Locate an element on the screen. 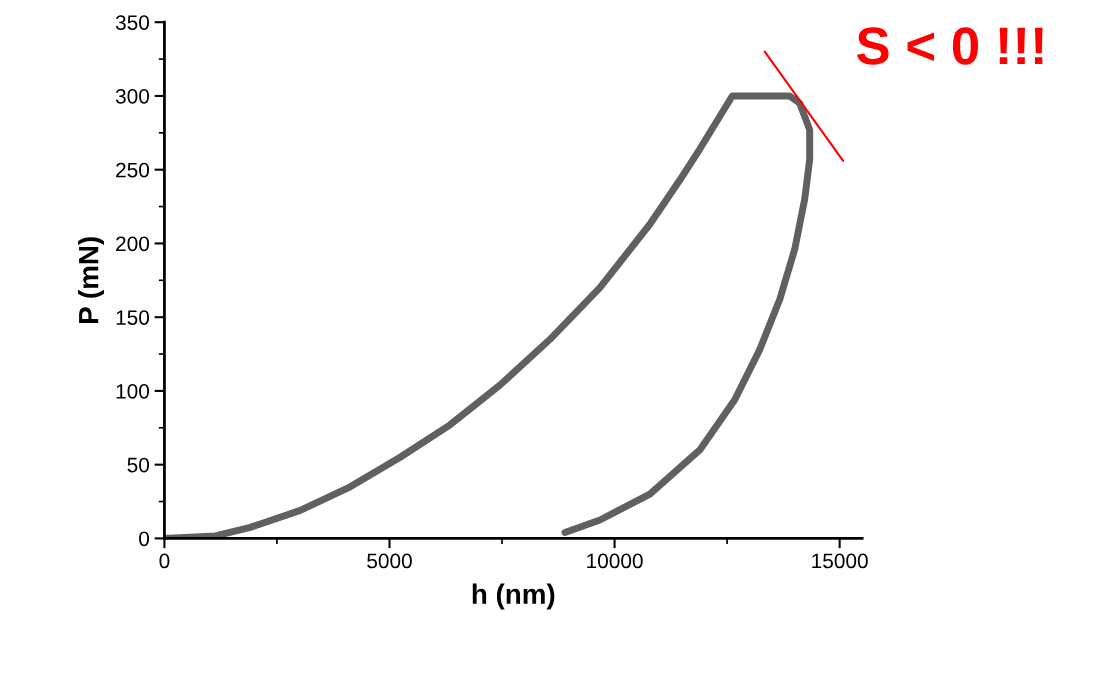 This screenshot has height=673, width=1111. x-tick-label: 0 is located at coordinates (164, 561).